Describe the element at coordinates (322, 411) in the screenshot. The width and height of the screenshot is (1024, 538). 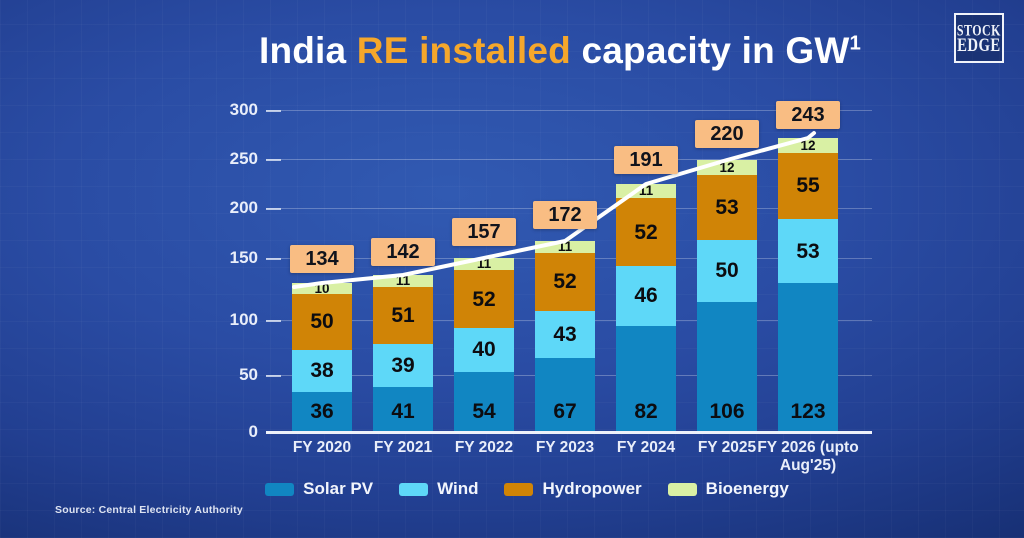
I see `segment-value-label: 36` at that location.